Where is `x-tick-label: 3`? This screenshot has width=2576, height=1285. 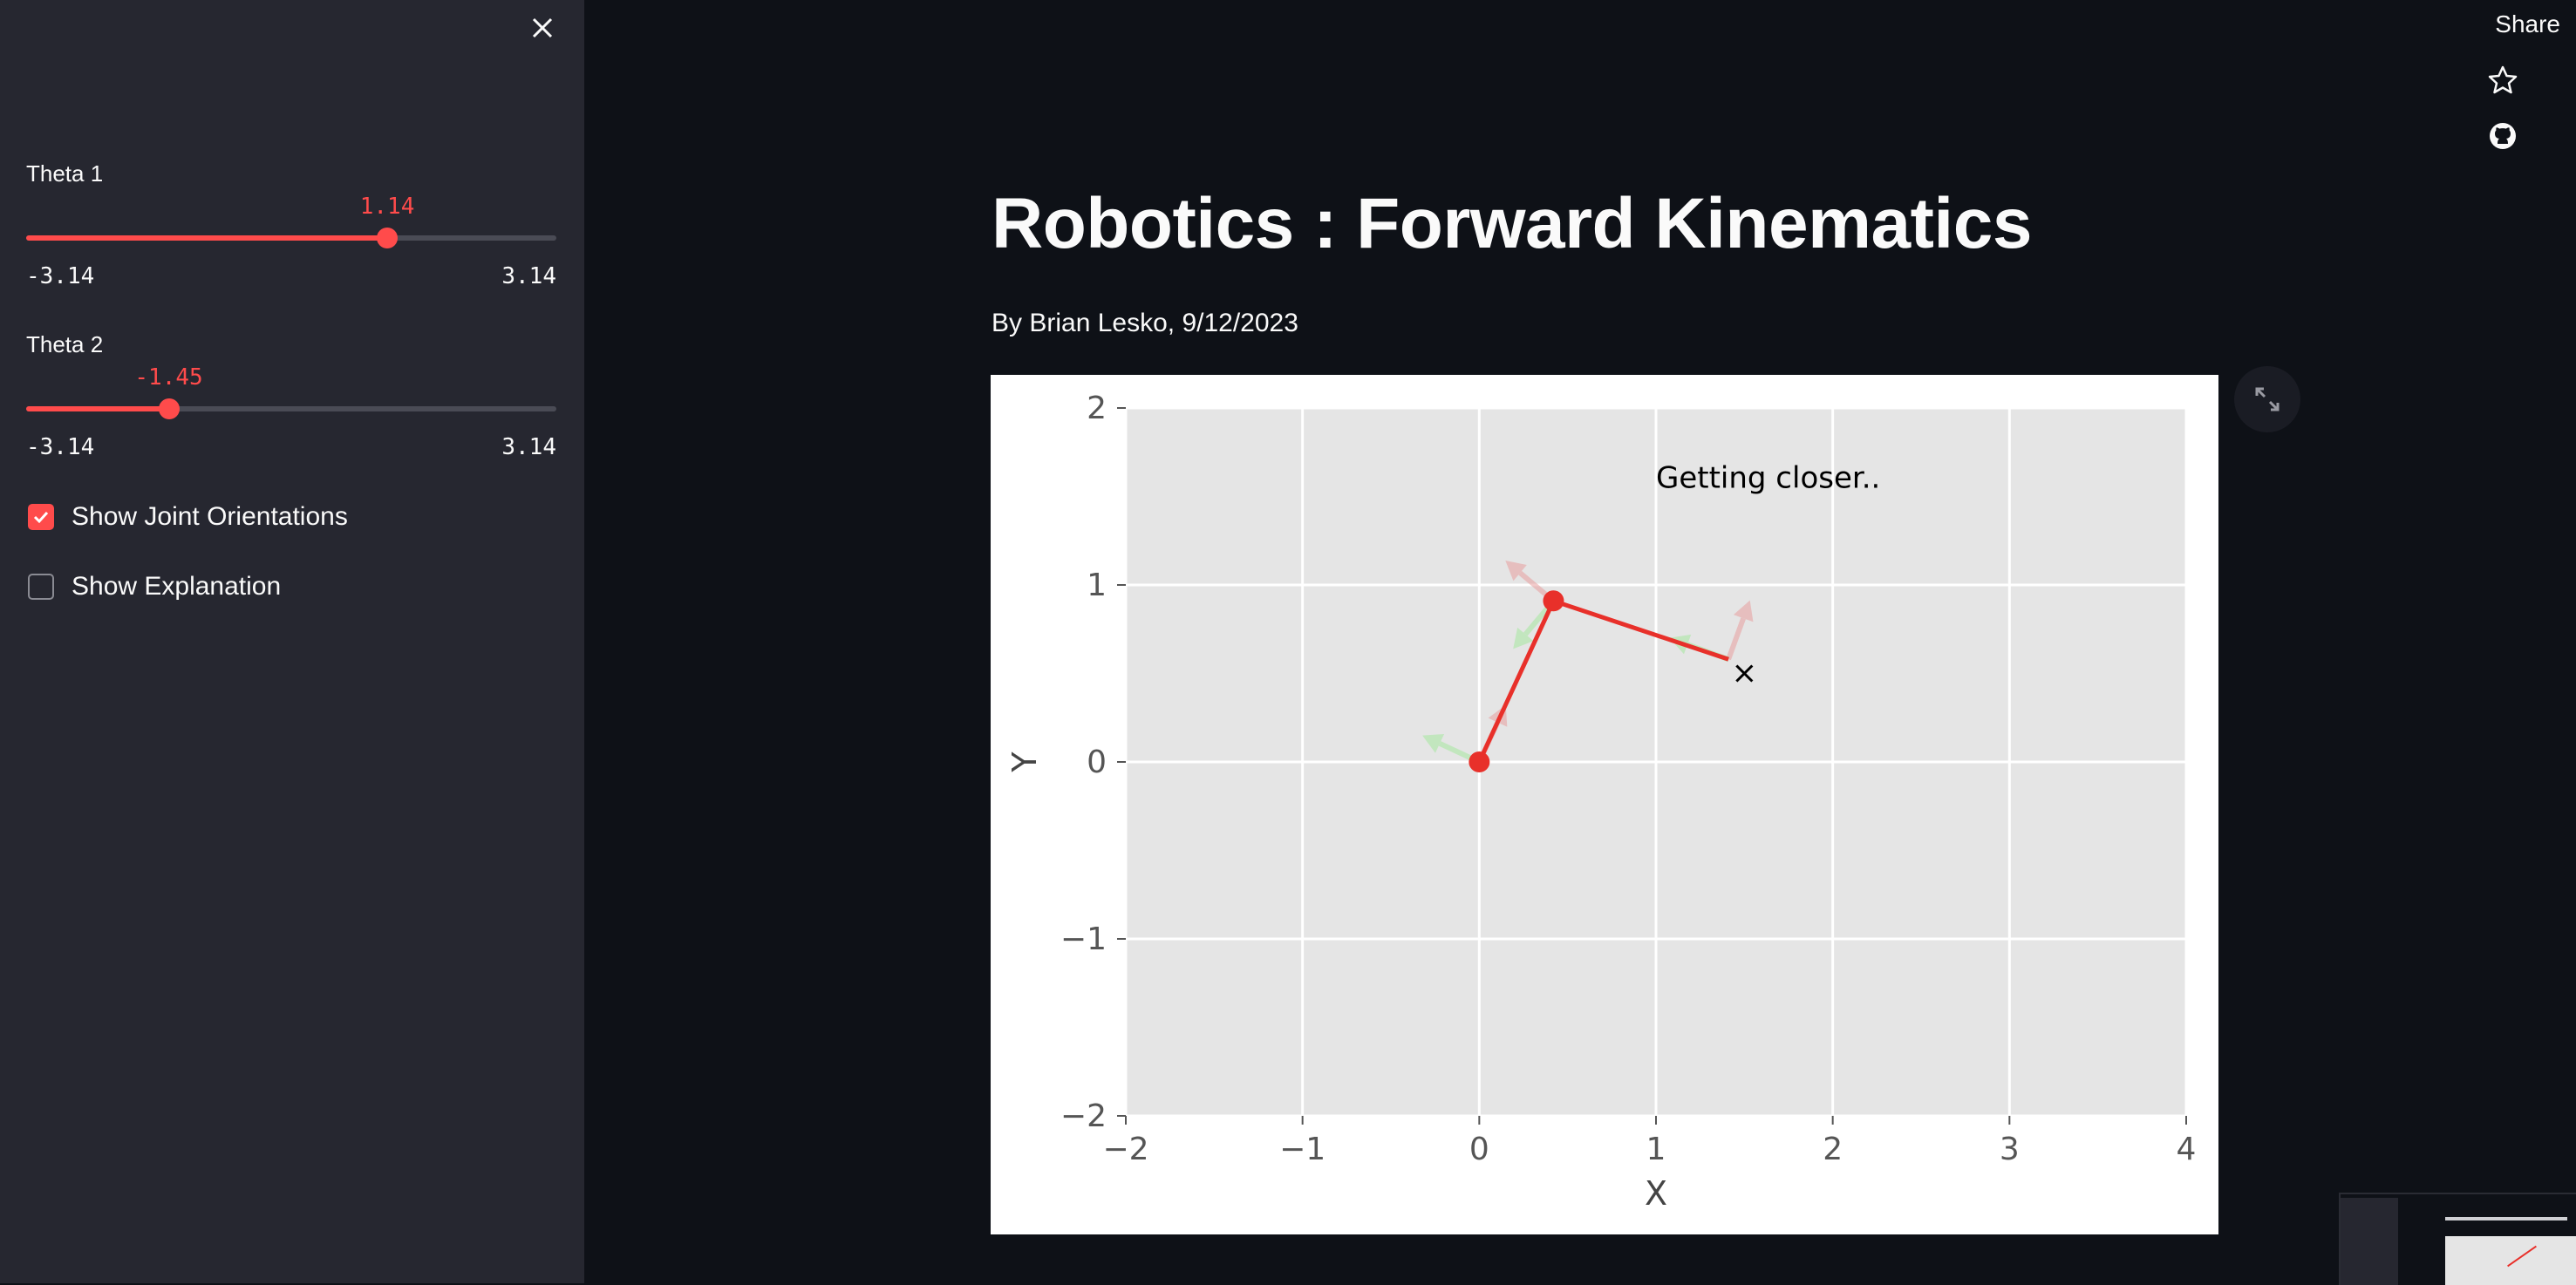 x-tick-label: 3 is located at coordinates (2010, 1149).